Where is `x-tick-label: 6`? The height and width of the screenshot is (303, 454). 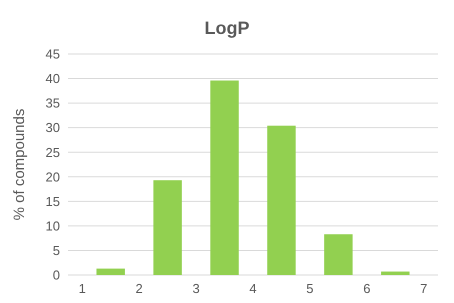 x-tick-label: 6 is located at coordinates (366, 288).